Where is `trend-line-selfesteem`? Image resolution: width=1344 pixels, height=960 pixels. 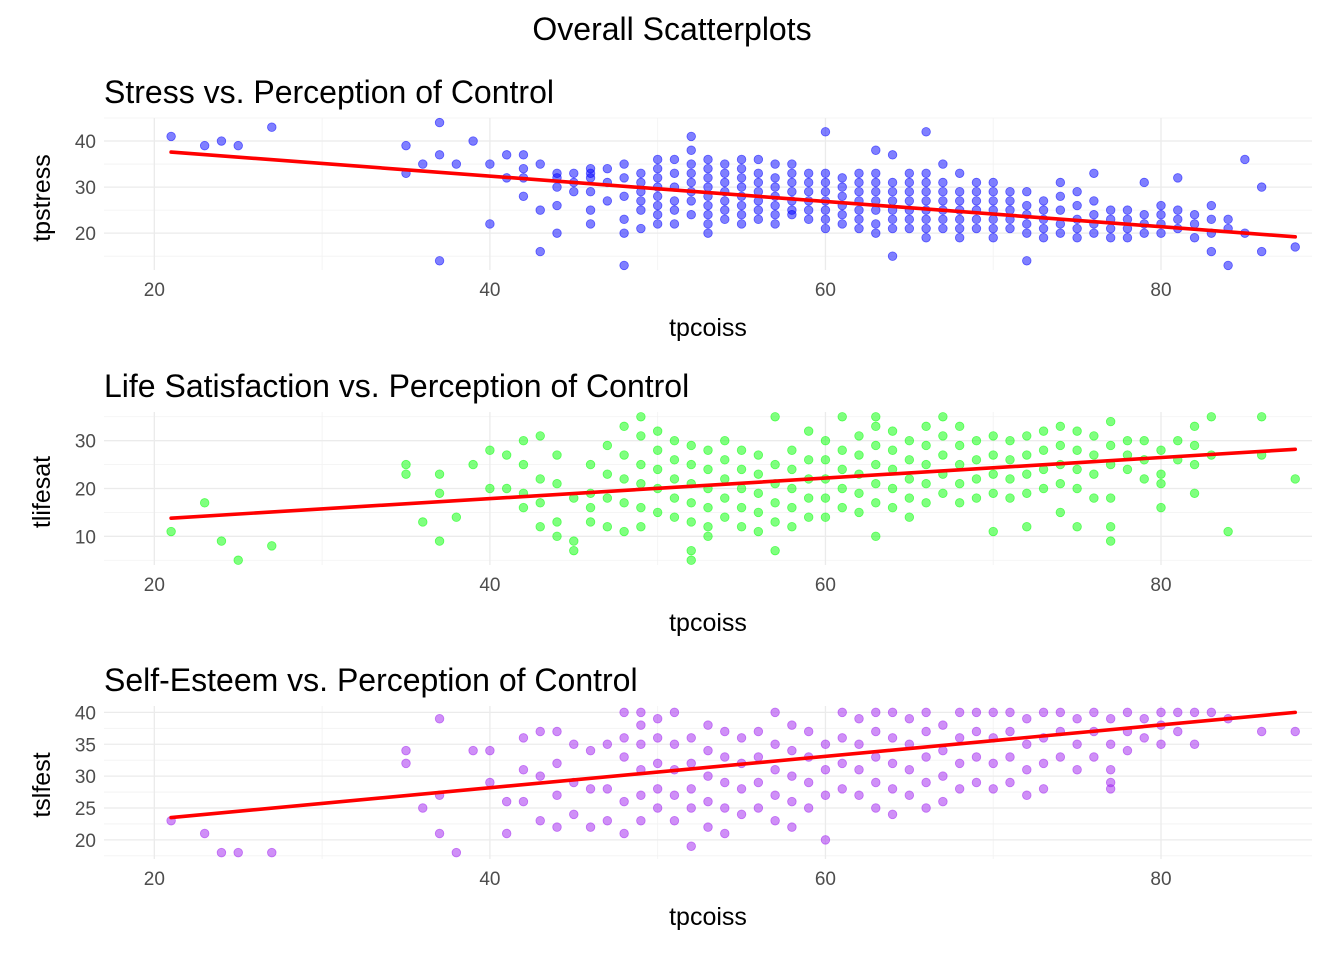
trend-line-selfesteem is located at coordinates (733, 765).